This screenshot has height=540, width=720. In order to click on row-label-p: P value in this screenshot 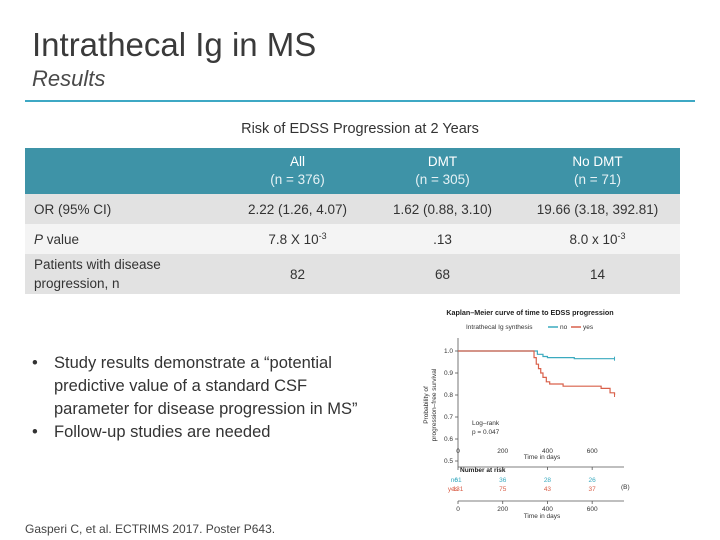, I will do `click(125, 239)`.